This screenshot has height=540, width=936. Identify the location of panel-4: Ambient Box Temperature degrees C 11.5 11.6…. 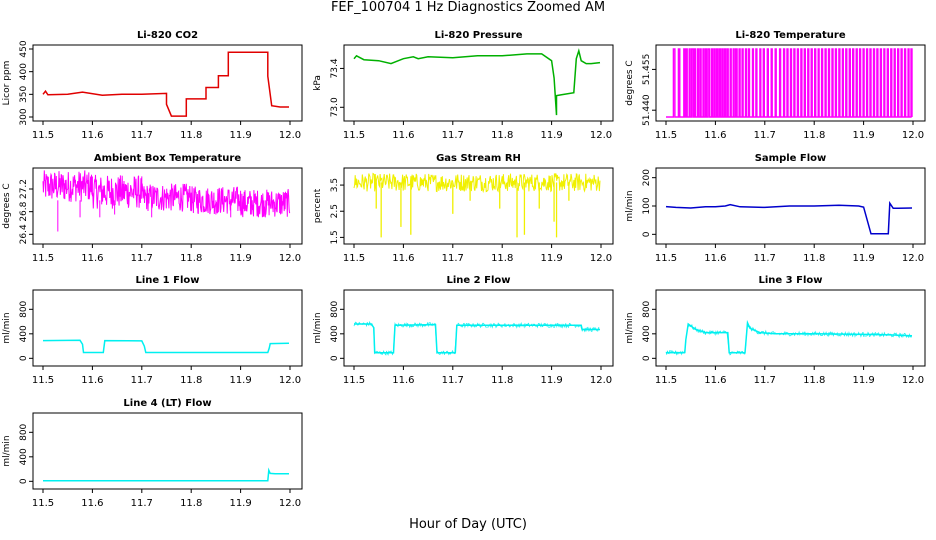
(152, 208).